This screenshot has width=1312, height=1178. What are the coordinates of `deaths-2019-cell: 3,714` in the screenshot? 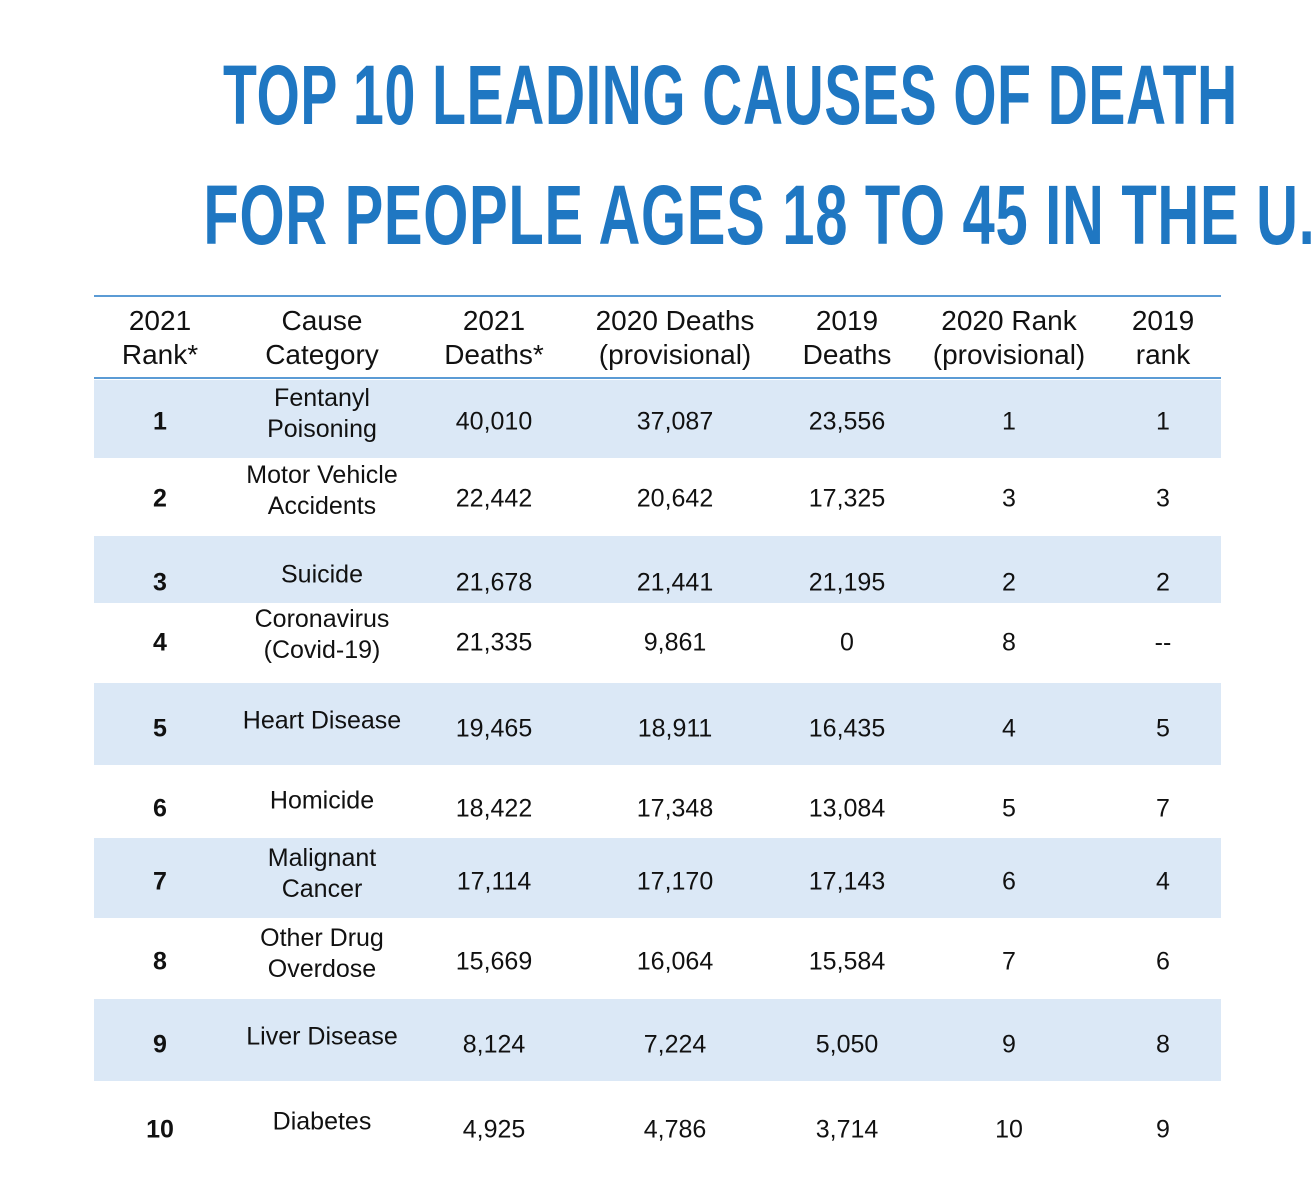 It's located at (847, 1129).